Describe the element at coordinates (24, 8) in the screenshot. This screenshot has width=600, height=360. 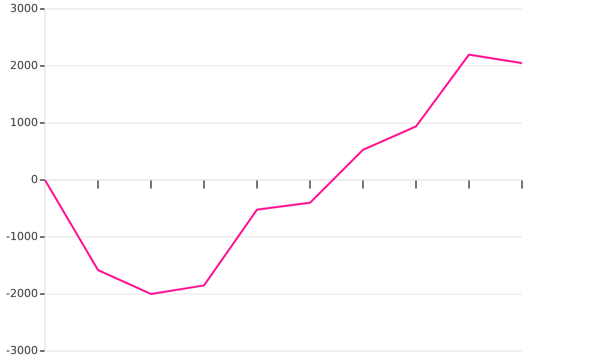
I see `y-tick-label: 3000` at that location.